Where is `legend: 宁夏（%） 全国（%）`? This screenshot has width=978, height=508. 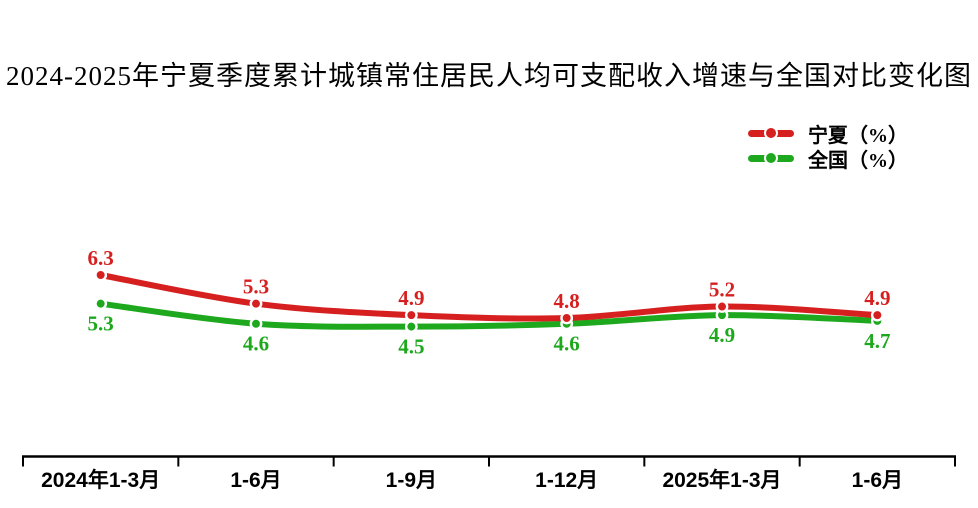
legend: 宁夏（%） 全国（%） is located at coordinates (828, 147).